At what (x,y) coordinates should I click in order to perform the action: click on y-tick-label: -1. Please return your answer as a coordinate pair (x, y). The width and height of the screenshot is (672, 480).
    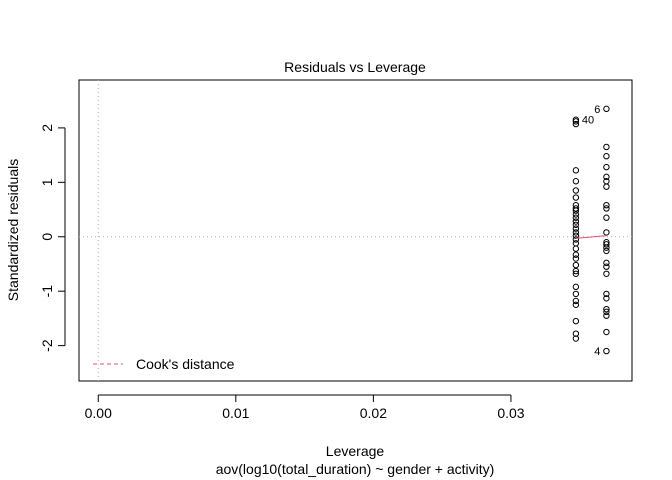
    Looking at the image, I should click on (47, 291).